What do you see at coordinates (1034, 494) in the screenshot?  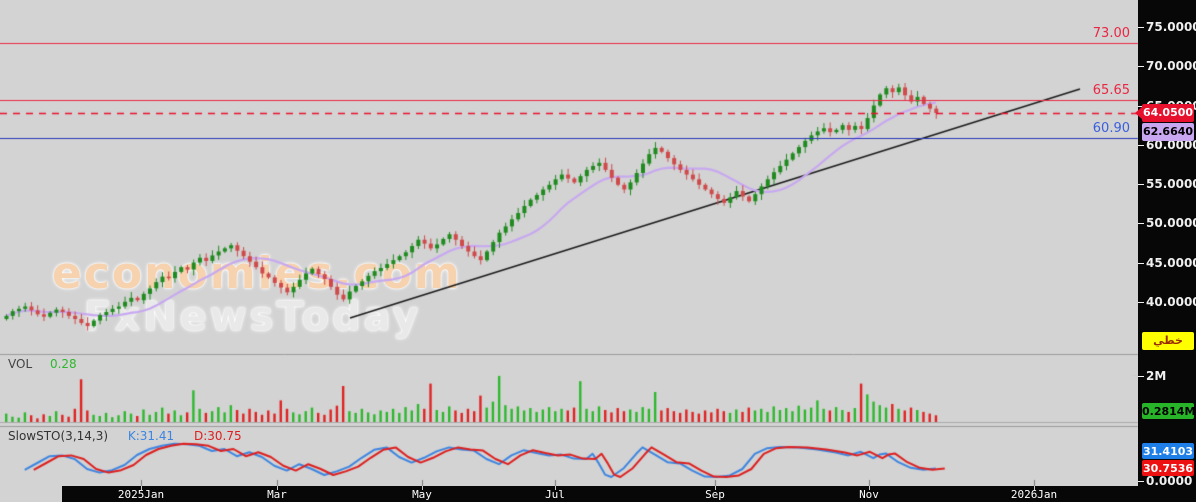 I see `time-tick-label: 2026Jan` at bounding box center [1034, 494].